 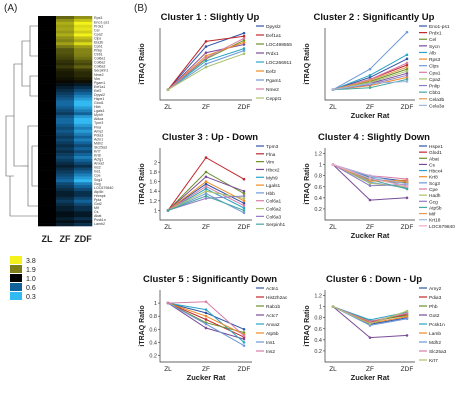 What do you see at coordinates (97, 216) in the screenshot?
I see `heatmap-row-label: Abat` at bounding box center [97, 216].